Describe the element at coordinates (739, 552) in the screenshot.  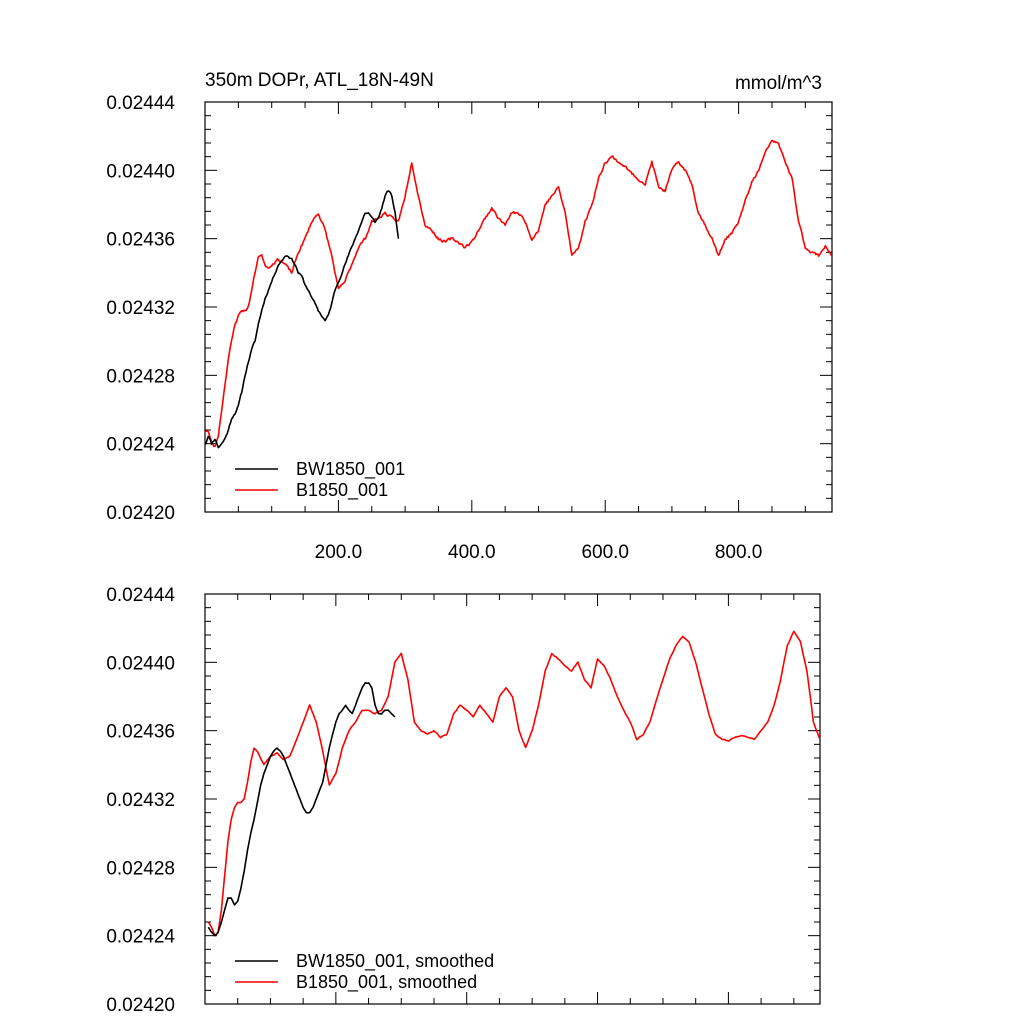
I see `x-tick-label: 800.0` at that location.